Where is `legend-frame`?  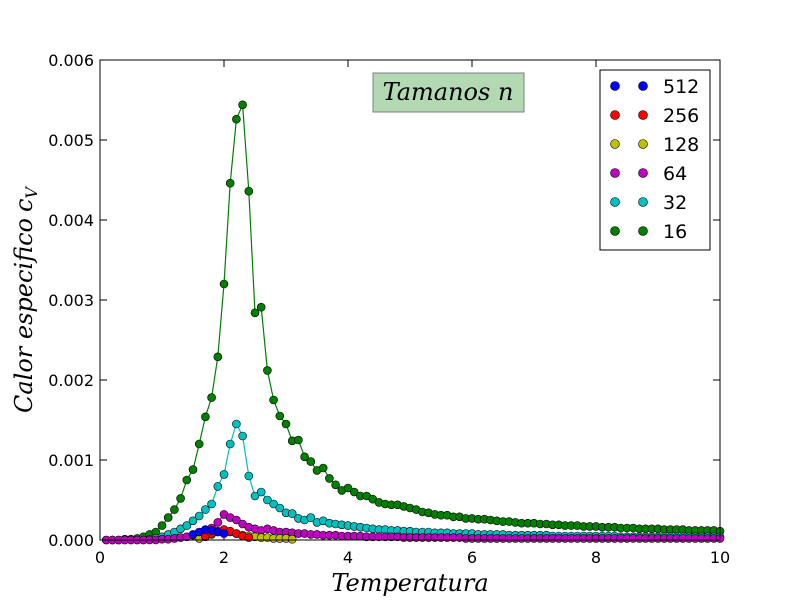
legend-frame is located at coordinates (655, 160).